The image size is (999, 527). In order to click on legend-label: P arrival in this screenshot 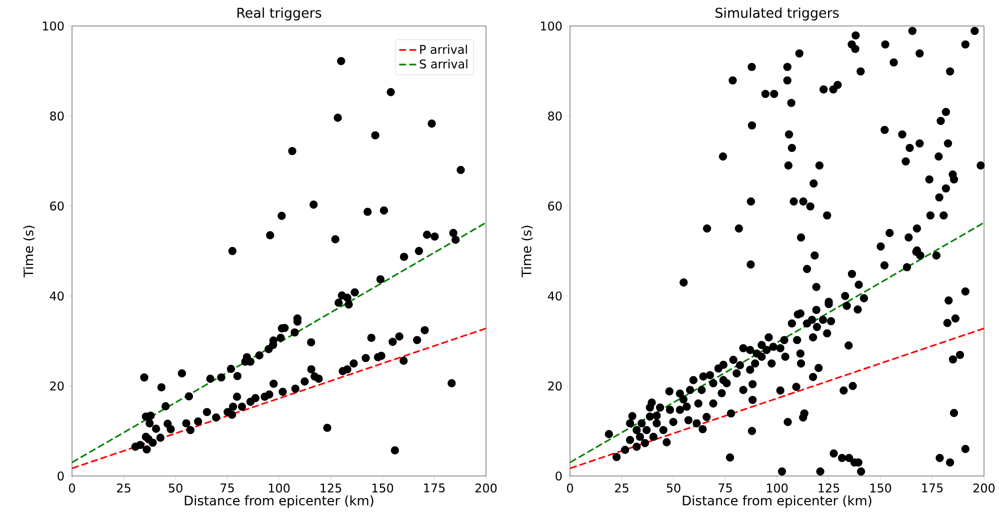, I will do `click(443, 49)`.